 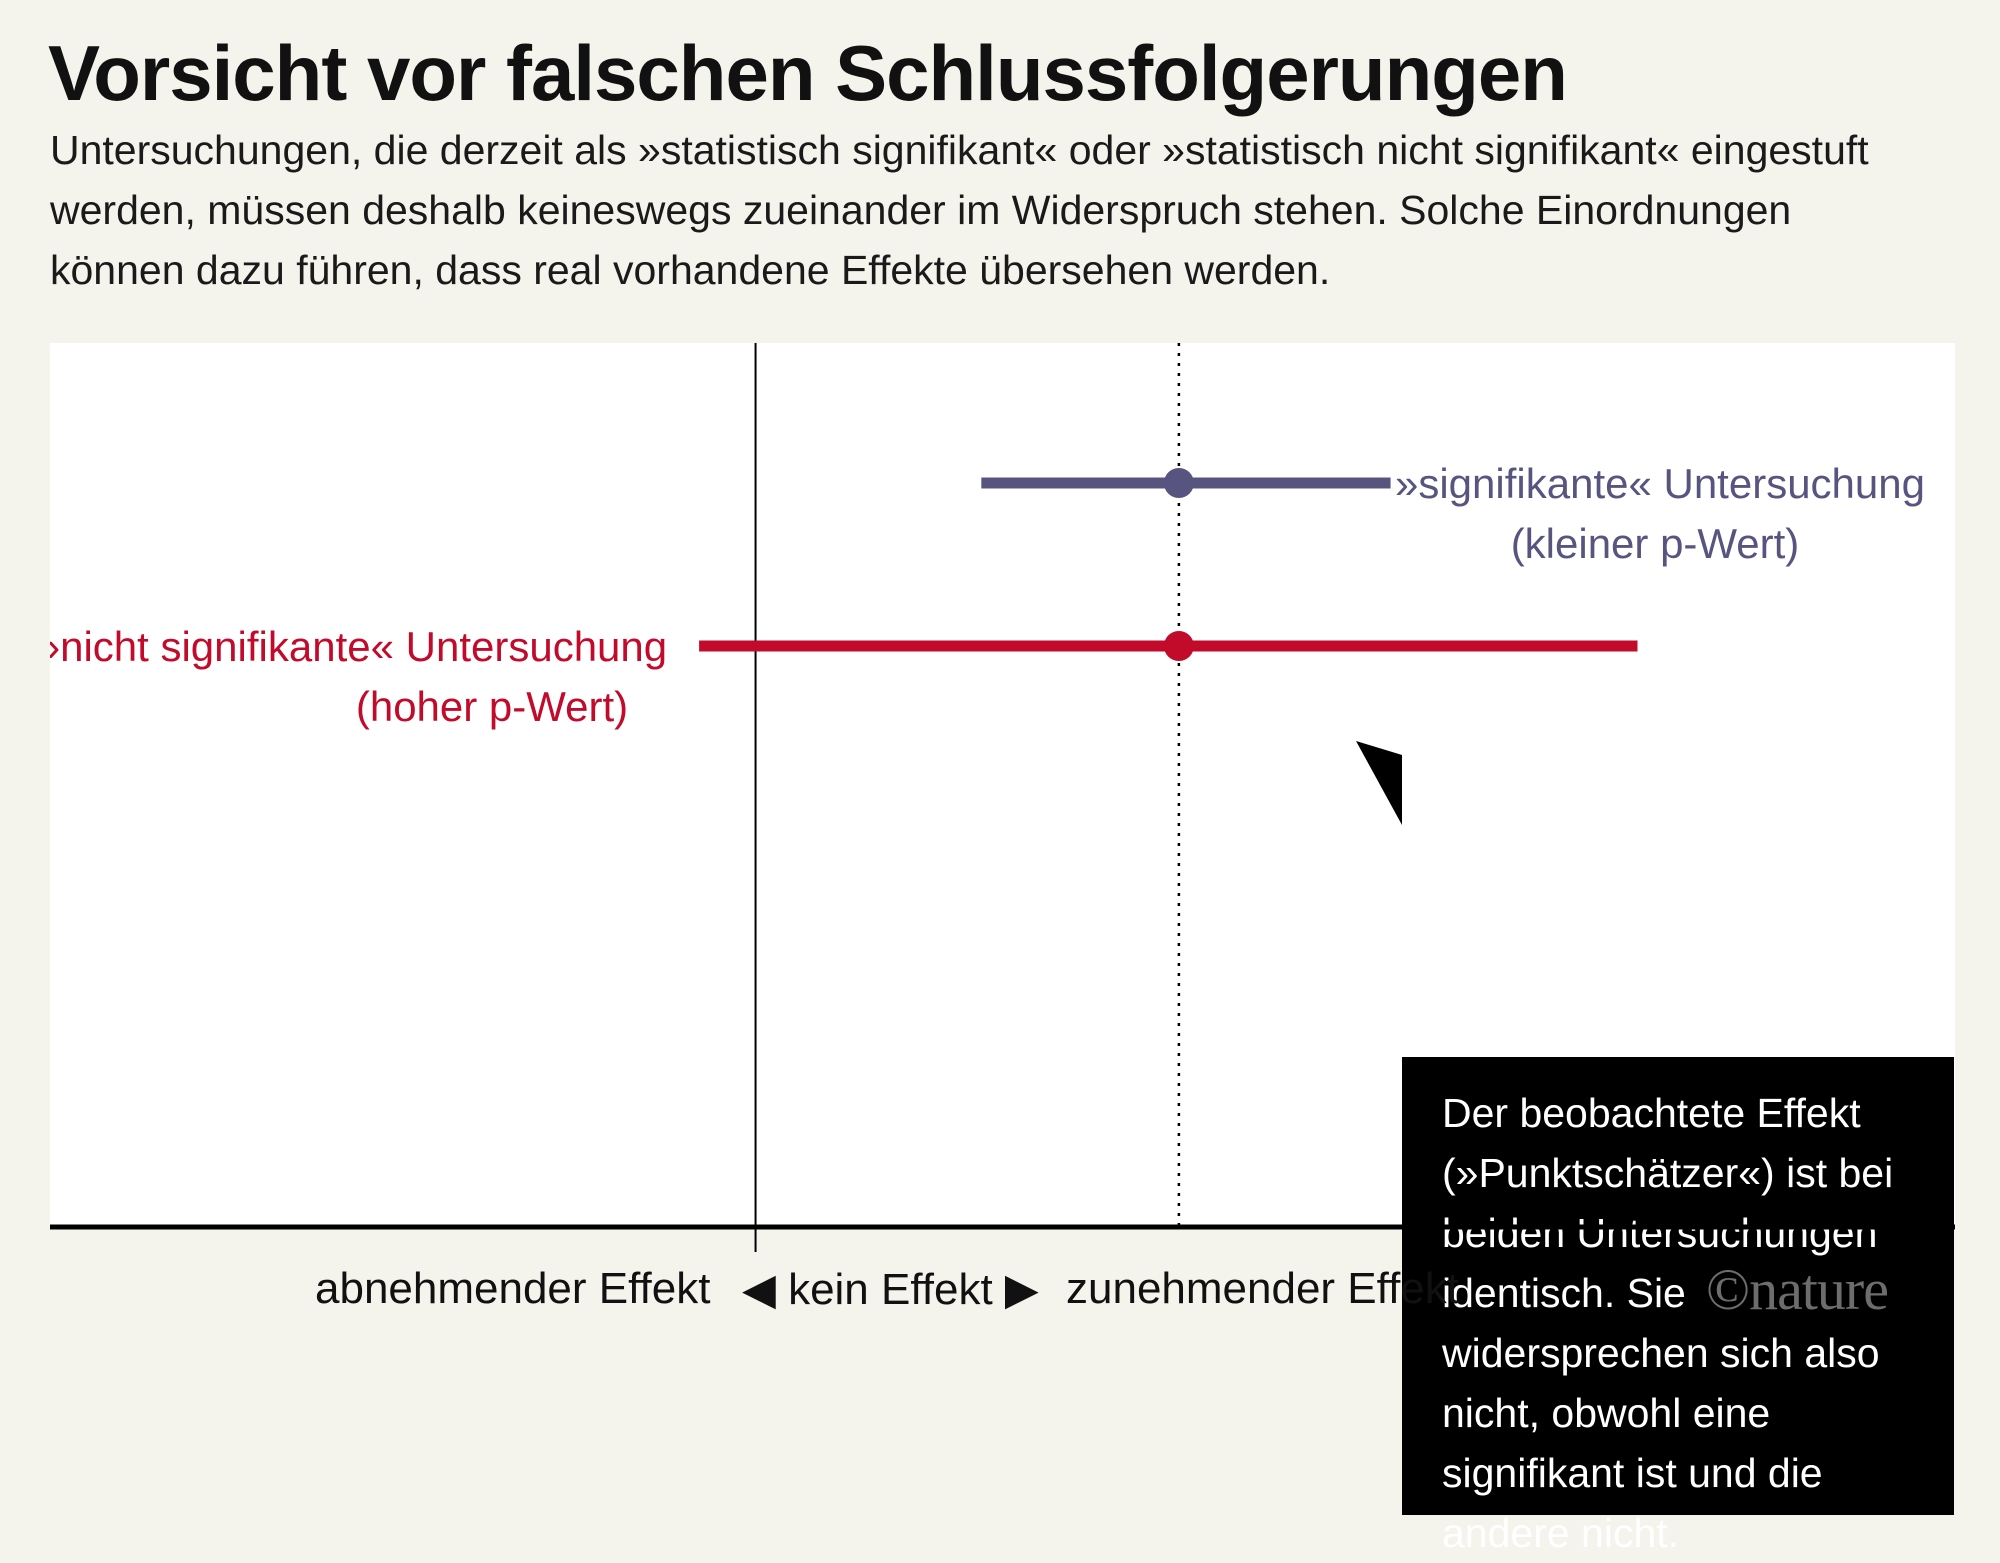 I want to click on x-axis-label-decreasing: abnehmender Effekt, so click(x=513, y=1288).